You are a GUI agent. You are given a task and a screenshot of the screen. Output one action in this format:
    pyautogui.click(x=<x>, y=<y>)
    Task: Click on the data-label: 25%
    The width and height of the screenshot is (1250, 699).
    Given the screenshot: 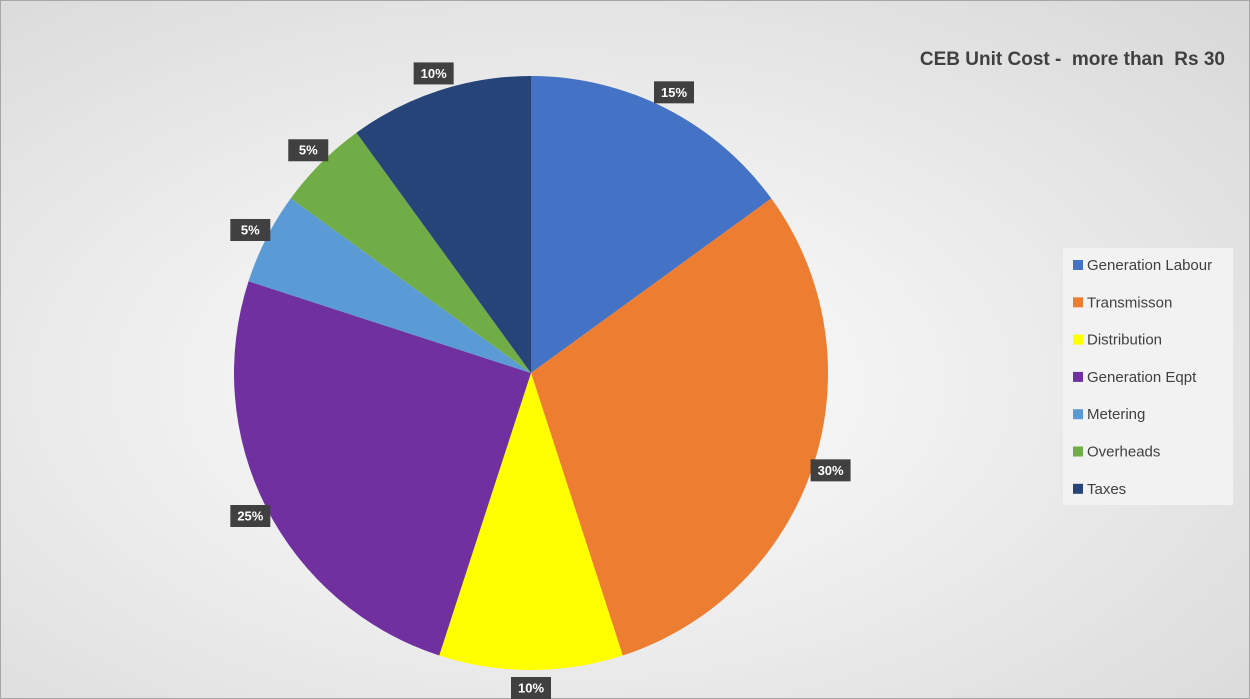 What is the action you would take?
    pyautogui.click(x=250, y=515)
    